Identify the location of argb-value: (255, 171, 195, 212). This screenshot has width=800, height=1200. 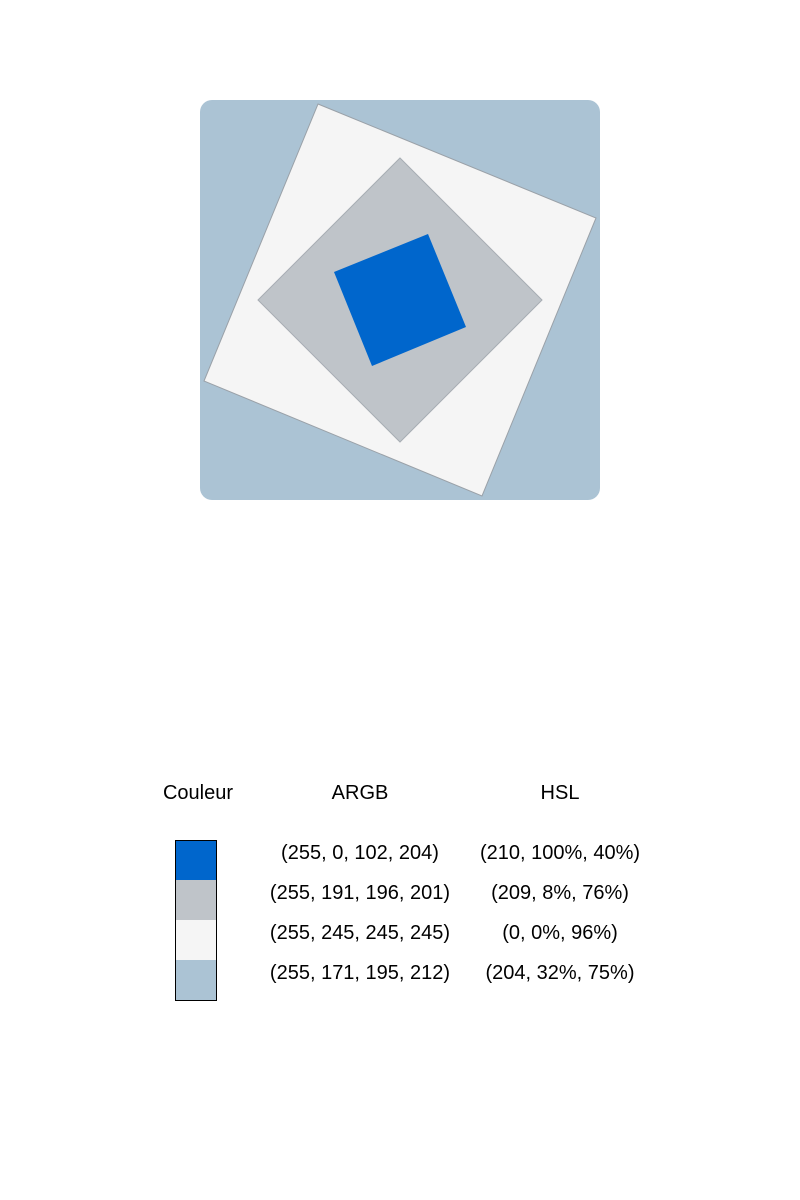
(360, 973).